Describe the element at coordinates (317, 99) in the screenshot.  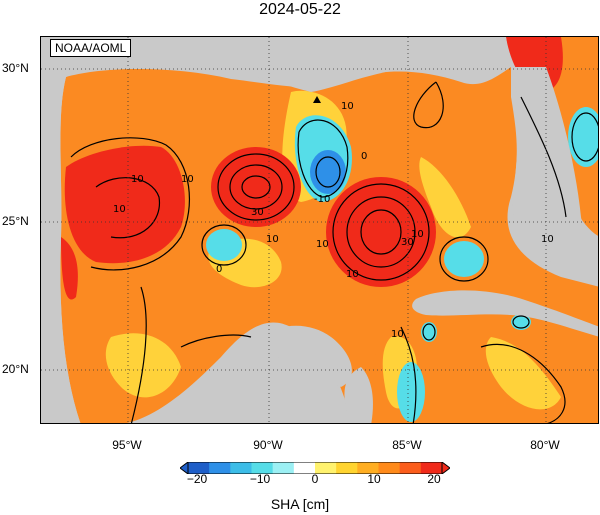
I see `buoy-marker` at that location.